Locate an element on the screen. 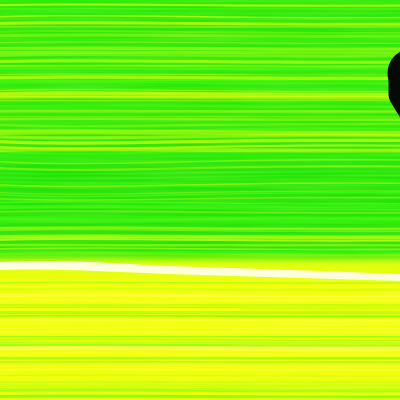 The image size is (400, 400). bright-white-band is located at coordinates (200, 271).